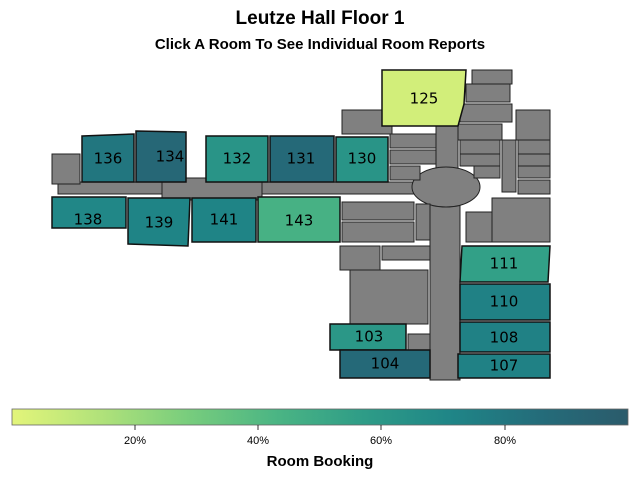  What do you see at coordinates (320, 461) in the screenshot?
I see `legend-title: Room Booking` at bounding box center [320, 461].